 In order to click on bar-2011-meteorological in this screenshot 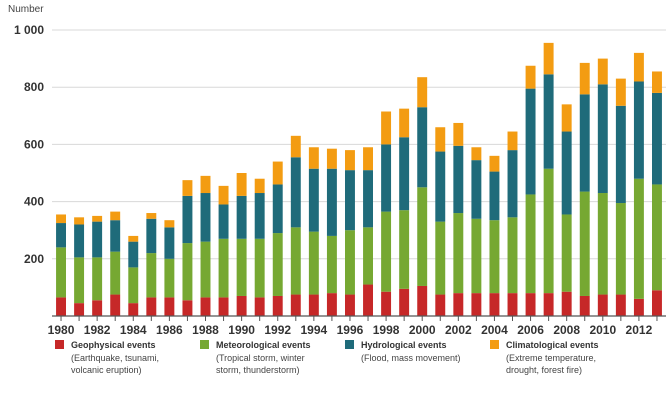, I will do `click(620, 249)`.